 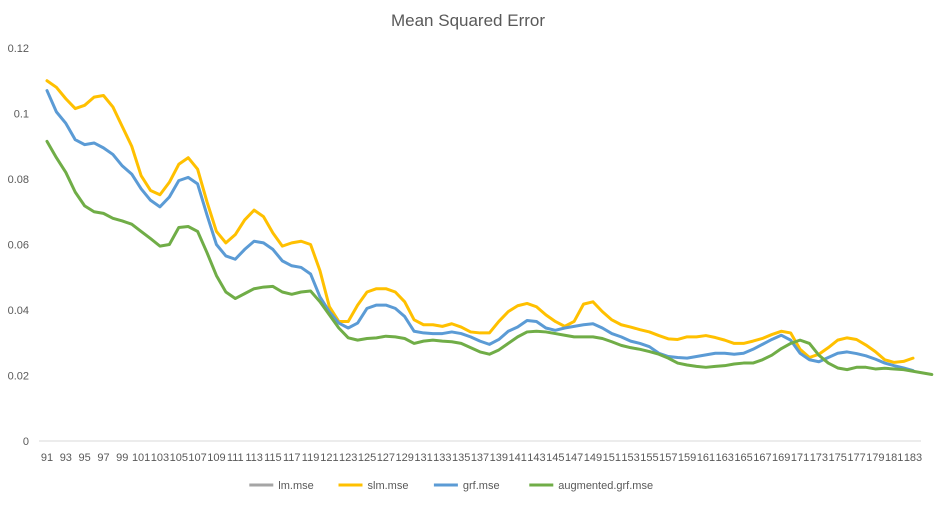 What do you see at coordinates (605, 486) in the screenshot?
I see `legend-label: augmented.grf.mse` at bounding box center [605, 486].